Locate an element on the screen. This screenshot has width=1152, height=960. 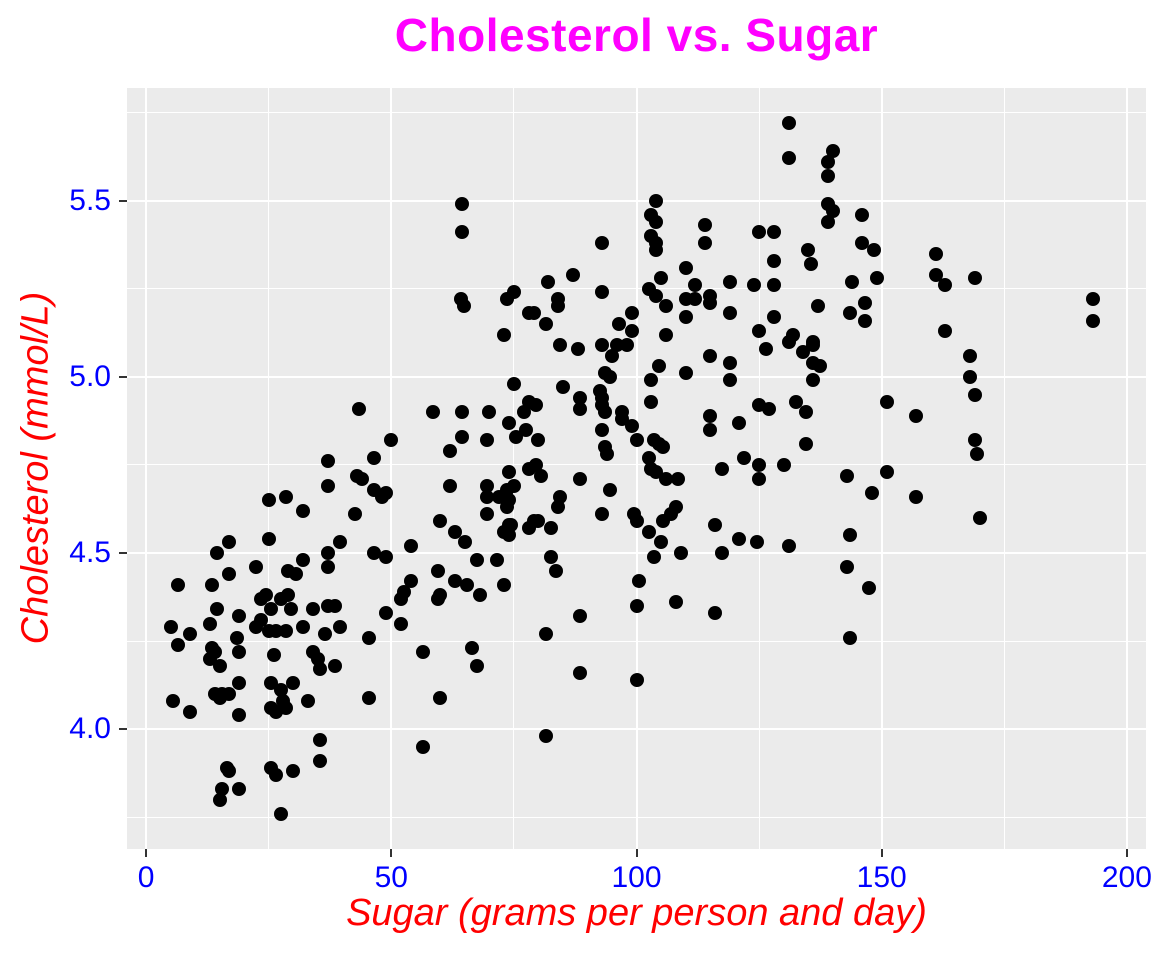
x-axis-tick-label: 50 is located at coordinates (391, 877).